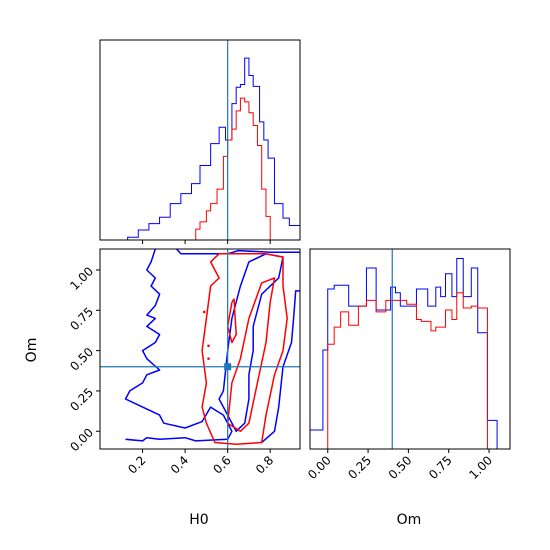 Image resolution: width=550 pixels, height=550 pixels. What do you see at coordinates (136, 464) in the screenshot?
I see `joint-x-tick-label-1: 0.2` at bounding box center [136, 464].